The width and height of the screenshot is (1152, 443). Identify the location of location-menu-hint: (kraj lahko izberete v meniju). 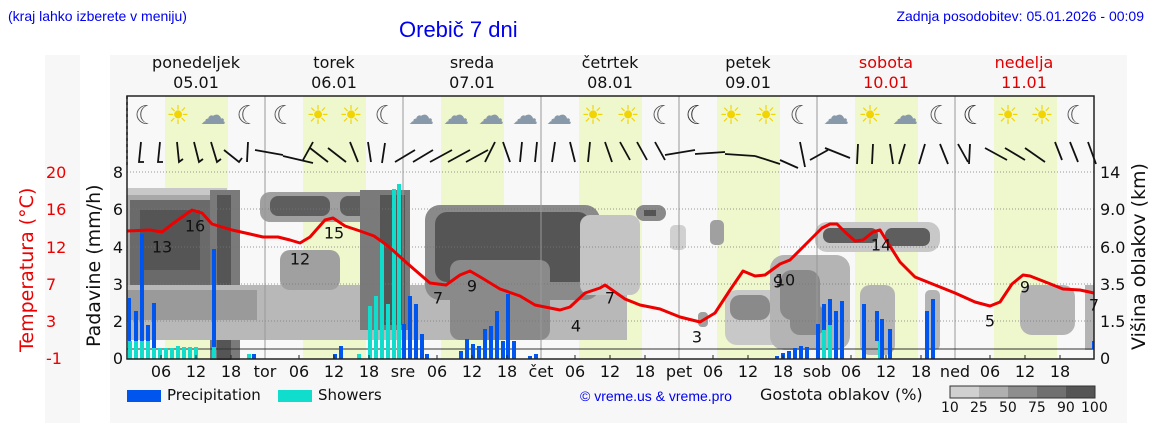
(97, 16).